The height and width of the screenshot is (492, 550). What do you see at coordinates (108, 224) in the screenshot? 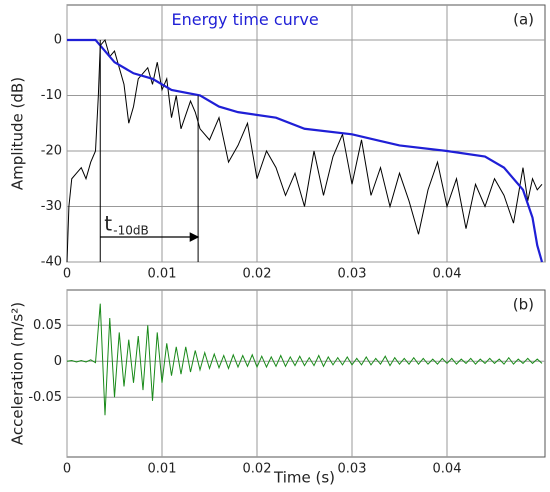
I see `interval-label: t` at bounding box center [108, 224].